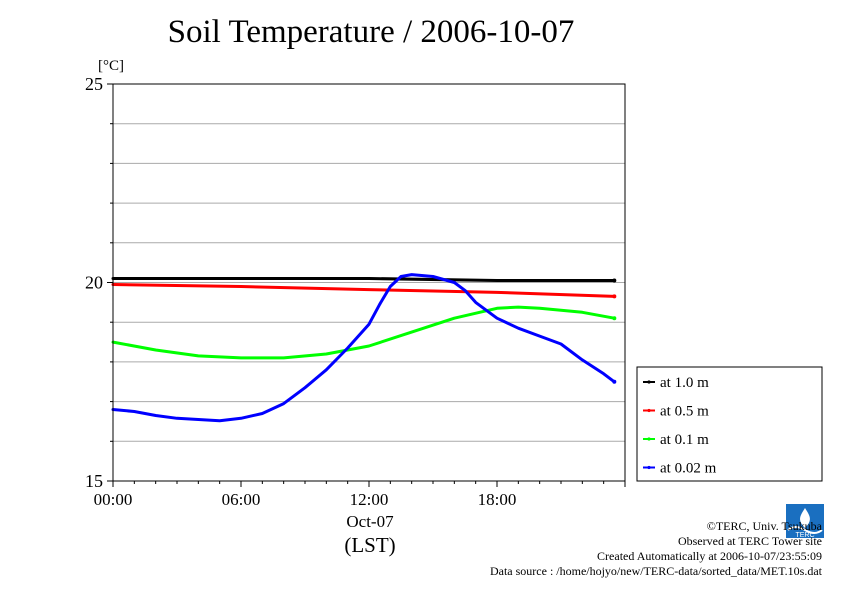 This screenshot has height=595, width=842. What do you see at coordinates (113, 499) in the screenshot?
I see `x-tick-label: 00:00` at bounding box center [113, 499].